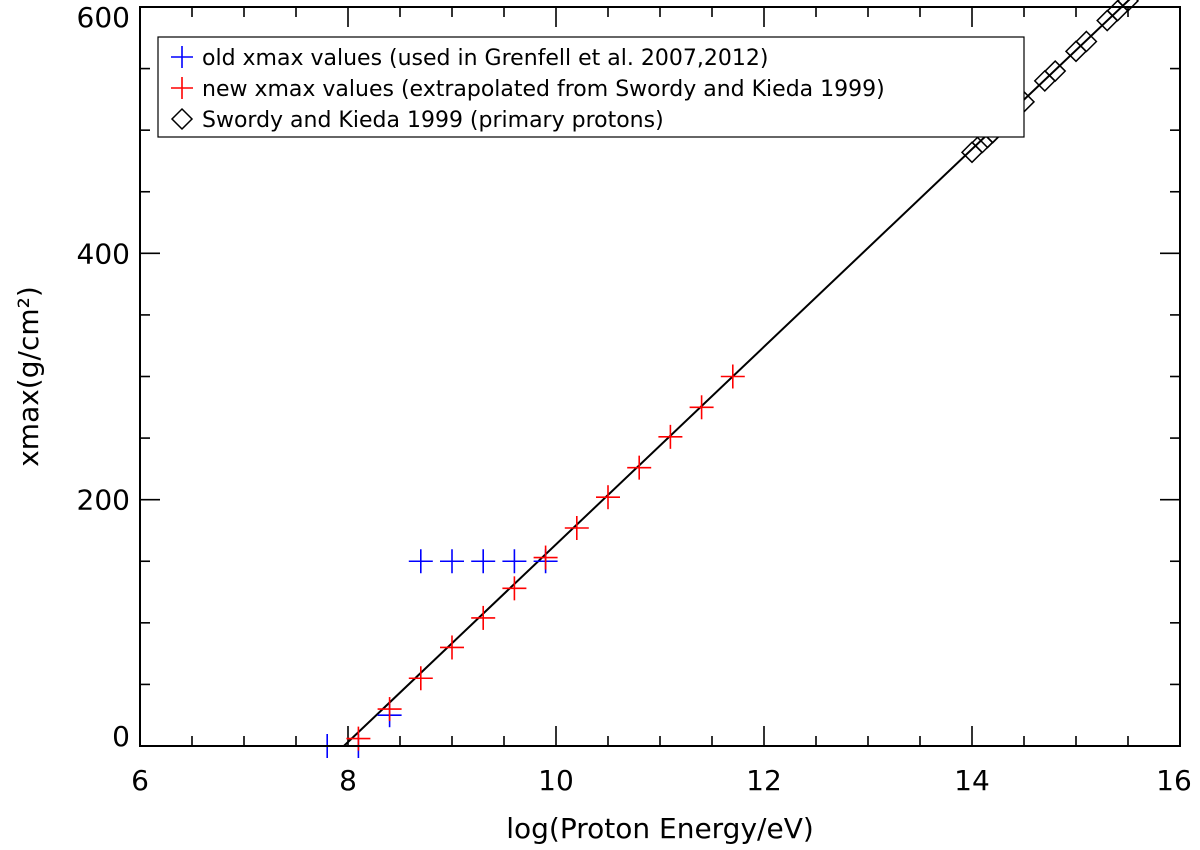 This screenshot has width=1200, height=850. What do you see at coordinates (103, 253) in the screenshot?
I see `y-tick-label: 400` at bounding box center [103, 253].